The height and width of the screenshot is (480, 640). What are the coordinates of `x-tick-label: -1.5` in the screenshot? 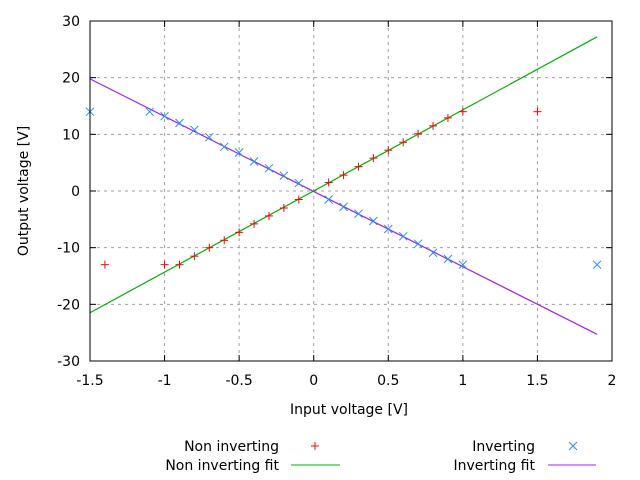 It's located at (89, 381).